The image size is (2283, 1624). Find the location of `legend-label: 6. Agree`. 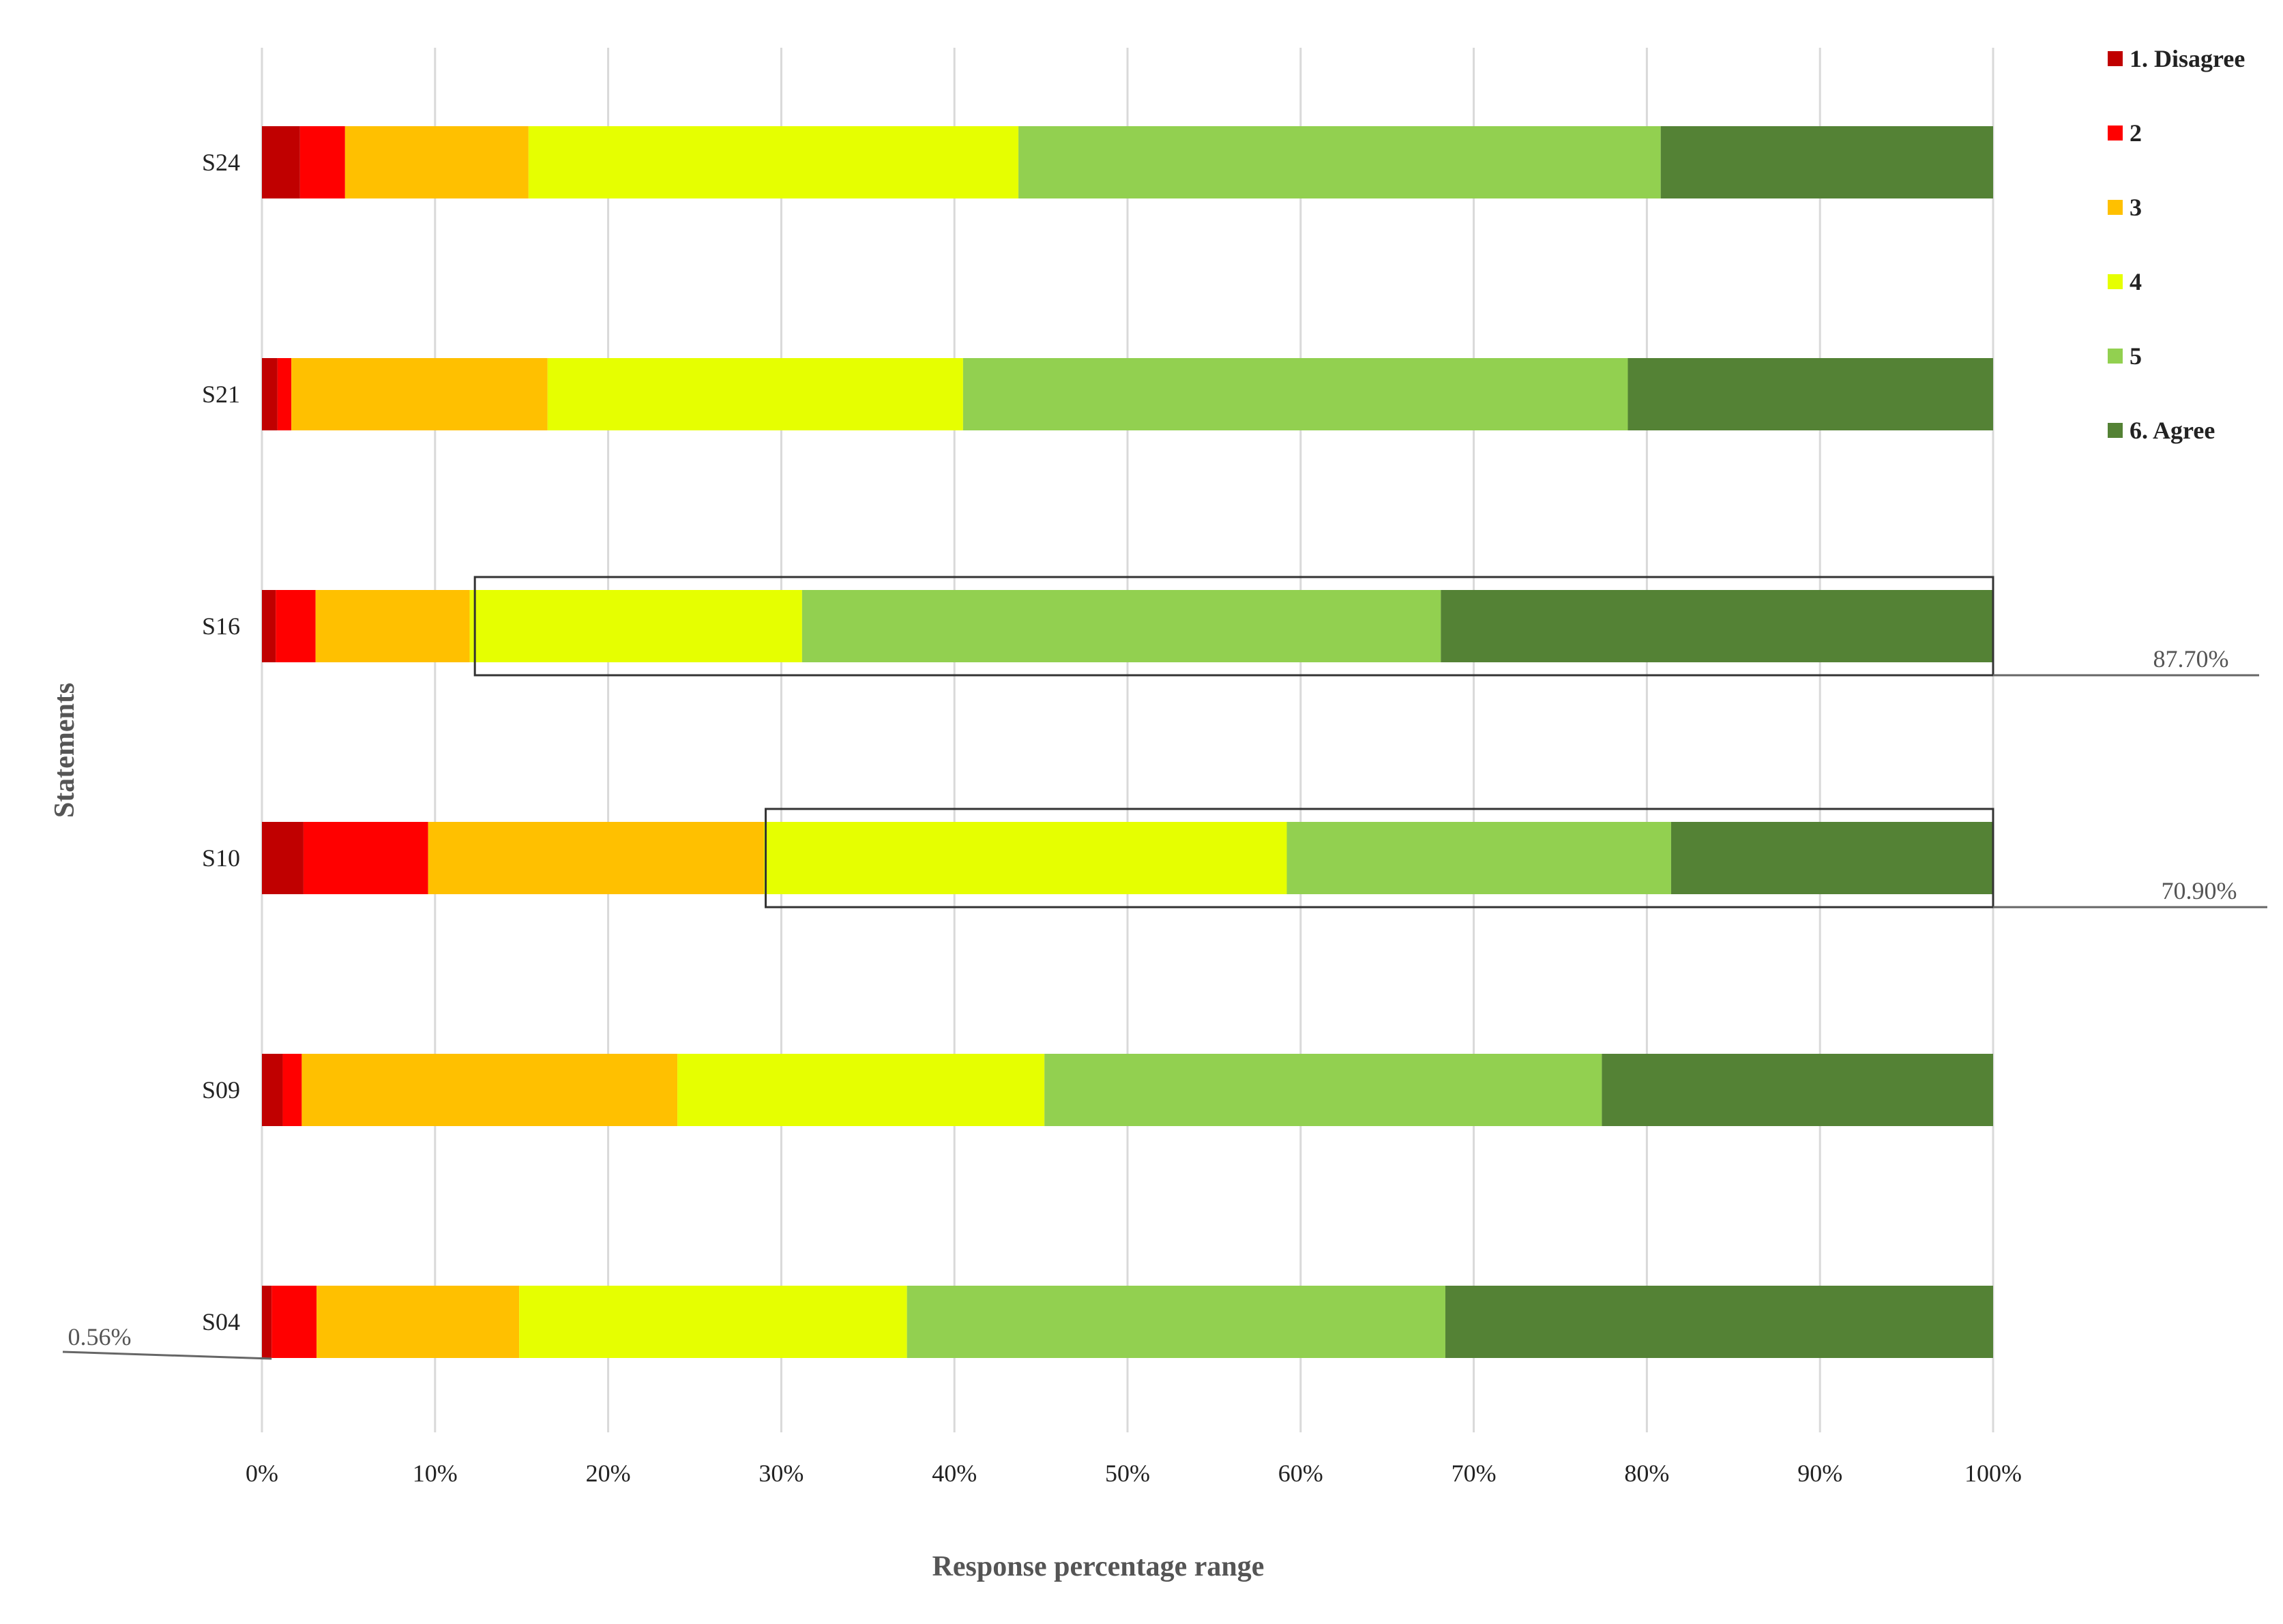

legend-label: 6. Agree is located at coordinates (2172, 430).